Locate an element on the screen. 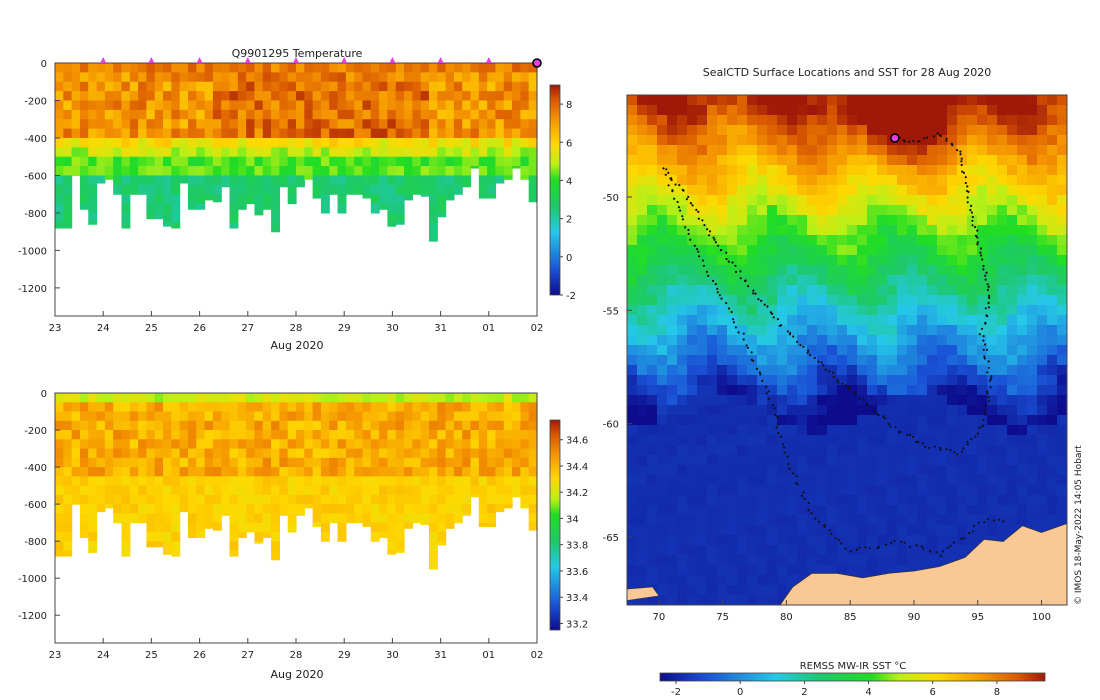 This screenshot has width=1100, height=700. colorbar-tick-label: 33.4 is located at coordinates (577, 598).